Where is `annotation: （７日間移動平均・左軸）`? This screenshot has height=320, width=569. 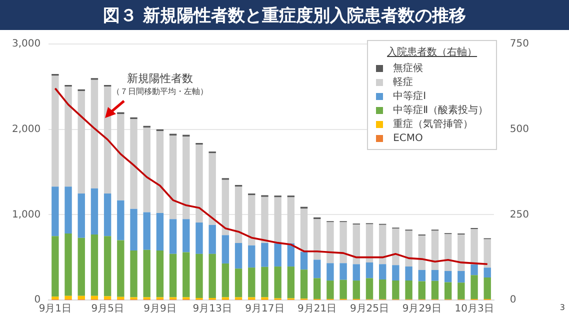
annotation: （７日間移動平均・左軸） is located at coordinates (160, 91).